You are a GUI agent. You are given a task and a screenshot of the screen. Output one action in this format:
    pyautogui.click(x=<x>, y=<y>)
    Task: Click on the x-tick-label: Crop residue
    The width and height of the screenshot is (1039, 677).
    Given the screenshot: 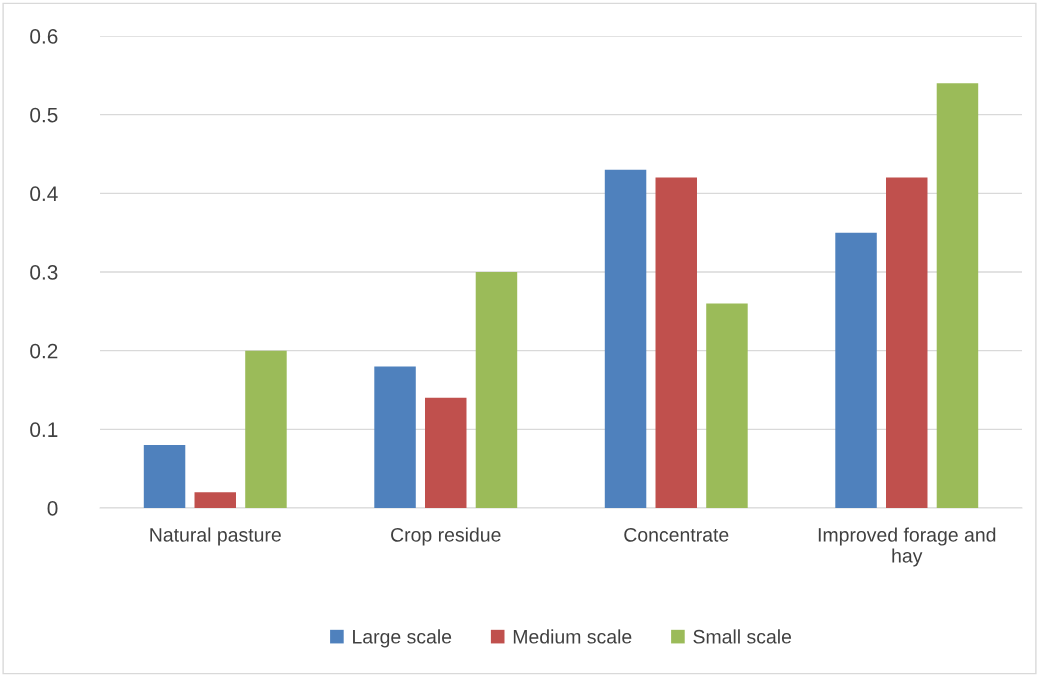 What is the action you would take?
    pyautogui.click(x=446, y=536)
    